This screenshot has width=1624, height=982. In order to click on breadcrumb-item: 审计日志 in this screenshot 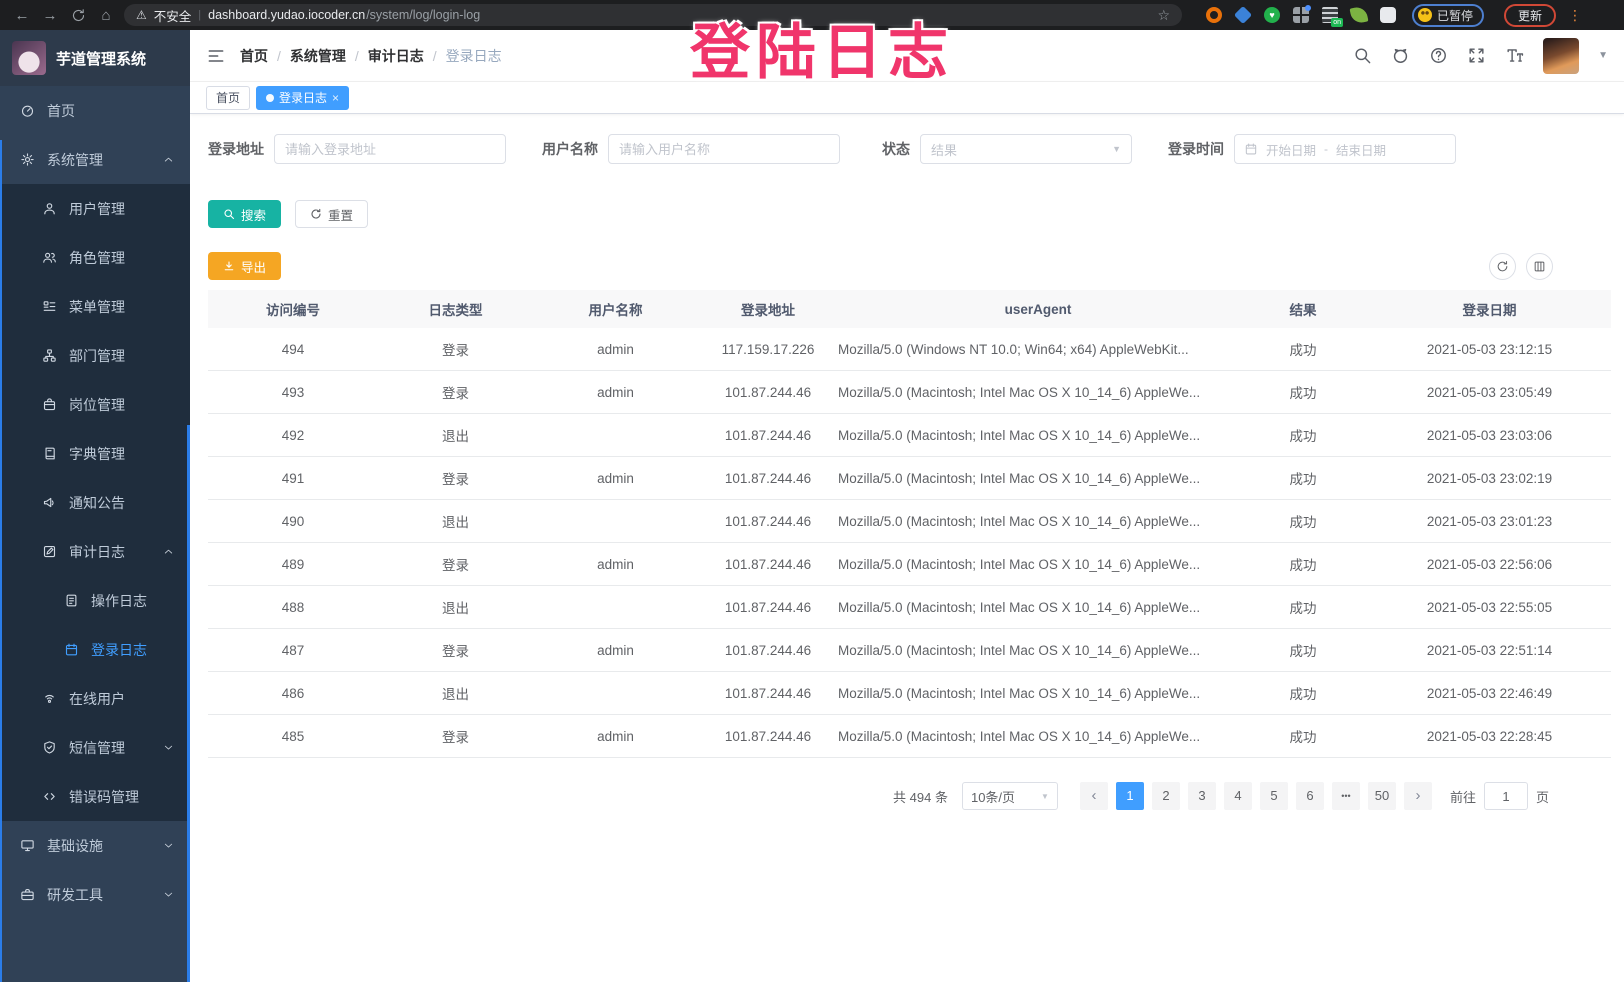, I will do `click(395, 55)`.